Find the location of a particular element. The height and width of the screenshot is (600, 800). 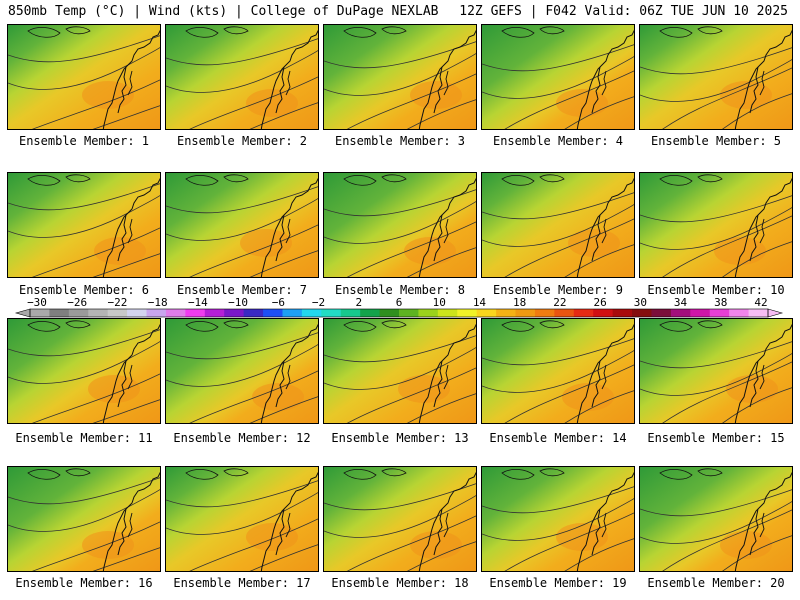

colorbar-tick-label: −2 is located at coordinates (318, 302).